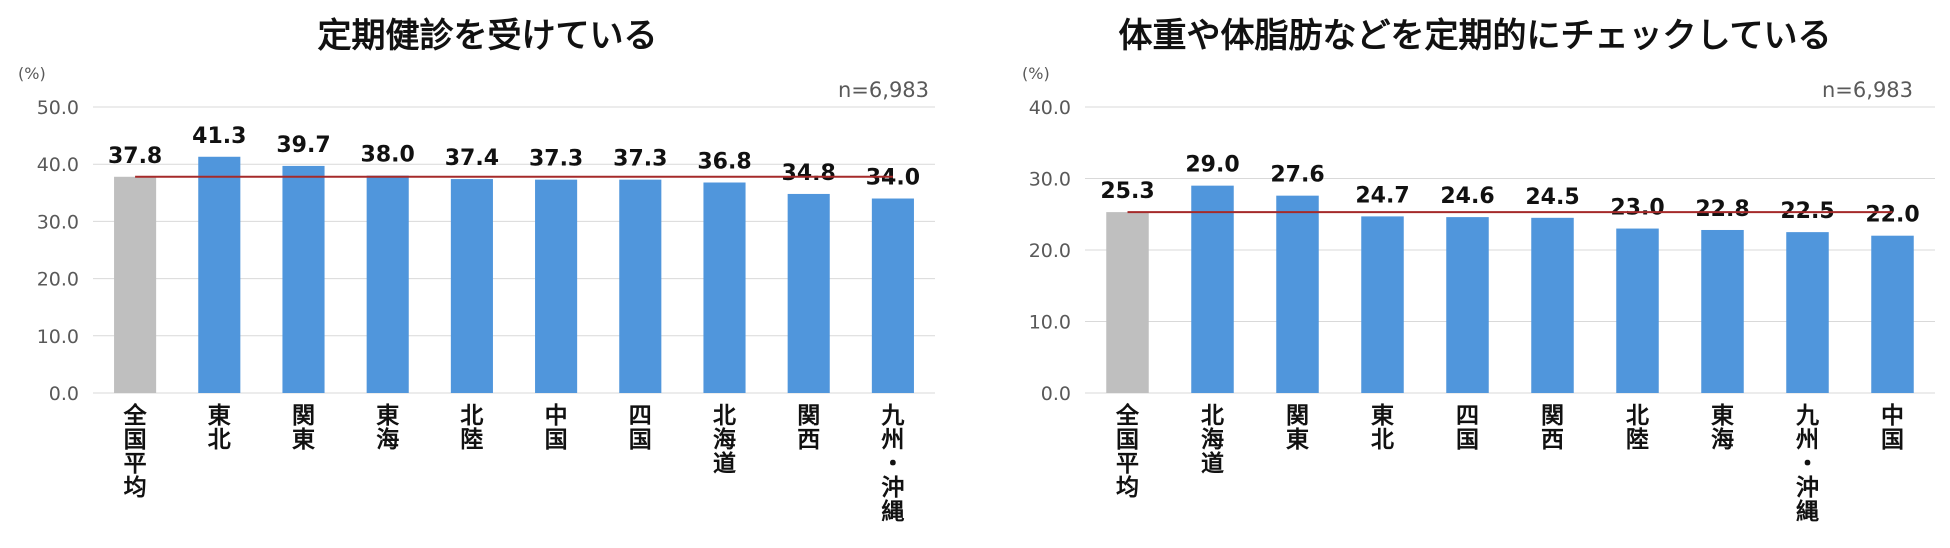  What do you see at coordinates (388, 155) in the screenshot?
I see `data-label: 38.0` at bounding box center [388, 155].